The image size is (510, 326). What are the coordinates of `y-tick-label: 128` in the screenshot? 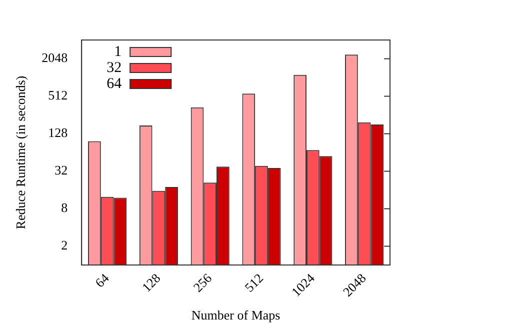 It's located at (58, 132).